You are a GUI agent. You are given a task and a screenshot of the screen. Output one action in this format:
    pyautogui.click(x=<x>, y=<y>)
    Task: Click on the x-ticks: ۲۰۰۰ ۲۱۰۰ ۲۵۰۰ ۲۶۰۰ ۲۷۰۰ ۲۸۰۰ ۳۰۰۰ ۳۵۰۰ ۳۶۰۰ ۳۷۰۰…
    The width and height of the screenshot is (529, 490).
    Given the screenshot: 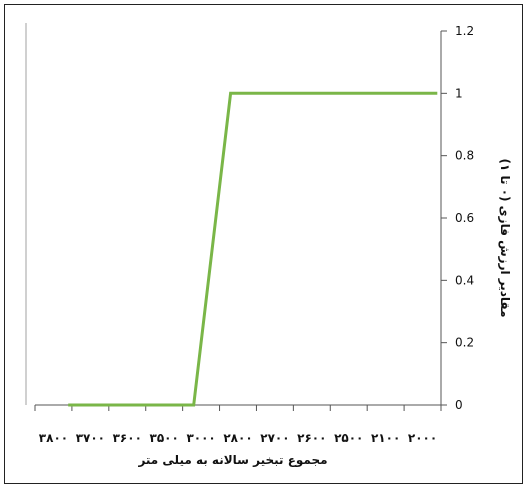 What is the action you would take?
    pyautogui.click(x=238, y=425)
    